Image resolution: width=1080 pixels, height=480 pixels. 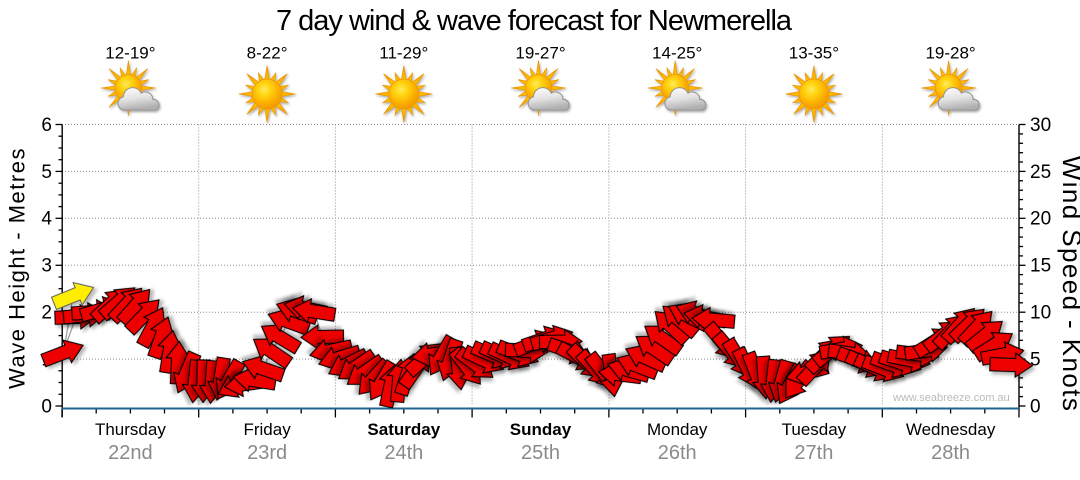 What do you see at coordinates (813, 453) in the screenshot?
I see `svg-text: 27th` at bounding box center [813, 453].